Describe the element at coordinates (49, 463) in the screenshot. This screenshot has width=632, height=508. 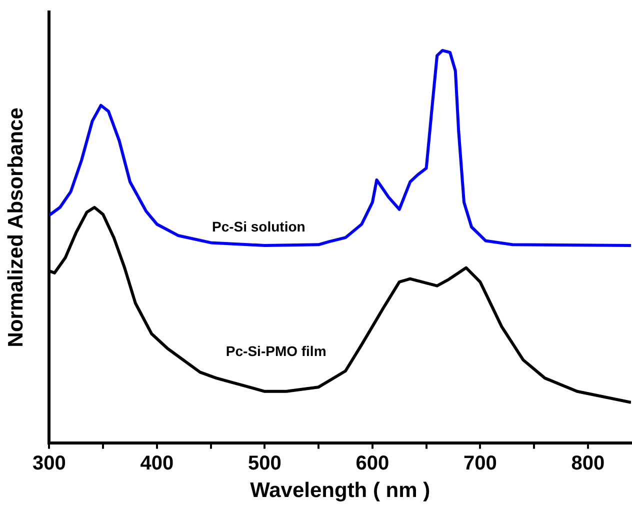
I see `x-tick-label: 300` at that location.